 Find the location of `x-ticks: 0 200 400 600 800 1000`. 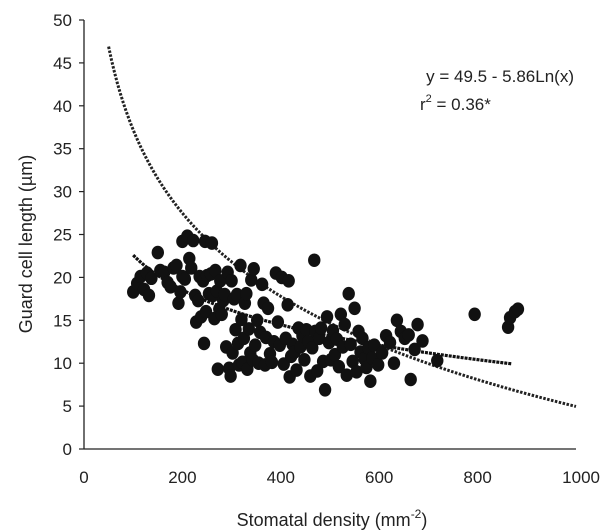

x-ticks: 0 200 400 600 800 1000 is located at coordinates (339, 477).